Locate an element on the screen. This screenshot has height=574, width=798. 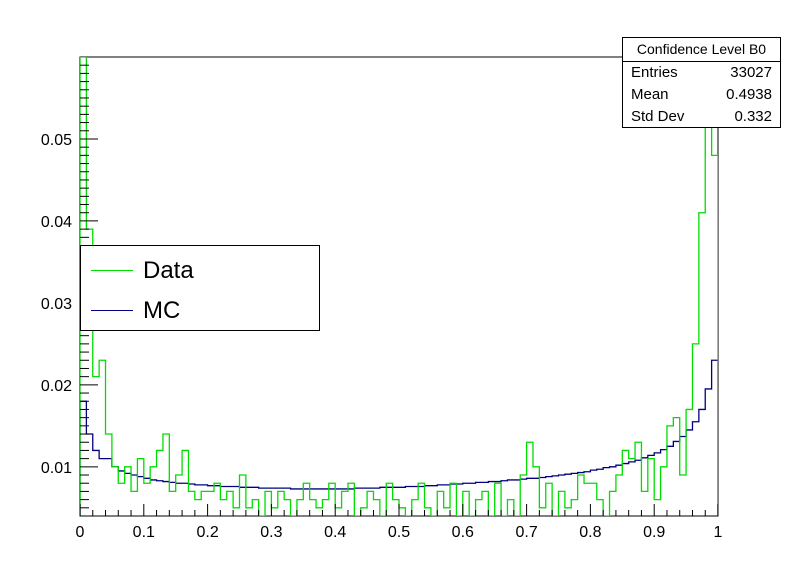
stats-key: Mean is located at coordinates (650, 94).